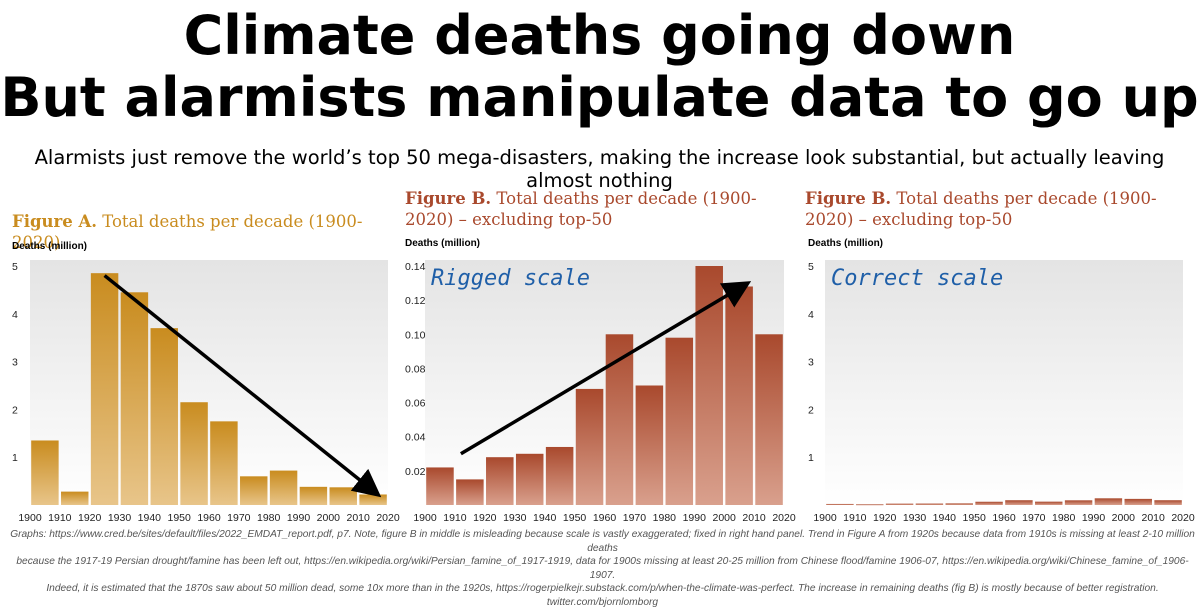  Describe the element at coordinates (15, 458) in the screenshot. I see `y-tick-label: 1` at that location.